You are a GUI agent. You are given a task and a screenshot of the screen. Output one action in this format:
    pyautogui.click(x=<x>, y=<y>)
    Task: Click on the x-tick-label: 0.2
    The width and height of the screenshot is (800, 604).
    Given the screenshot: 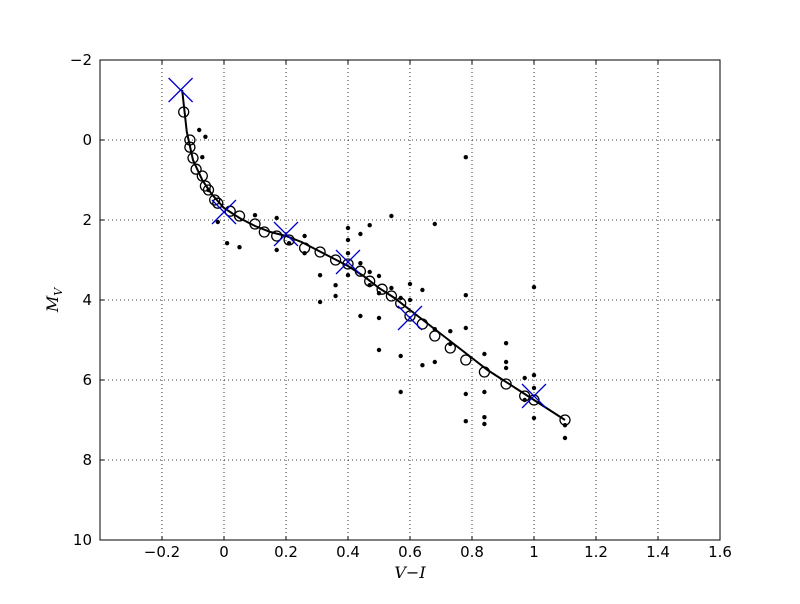 What is the action you would take?
    pyautogui.click(x=286, y=552)
    